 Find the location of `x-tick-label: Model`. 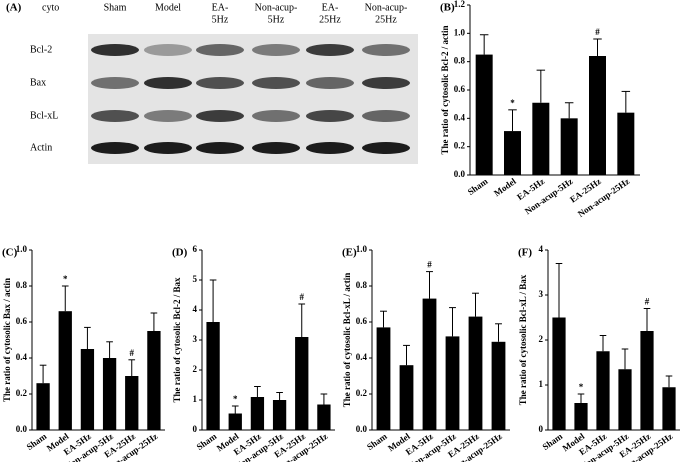

x-tick-label: Model is located at coordinates (505, 187).